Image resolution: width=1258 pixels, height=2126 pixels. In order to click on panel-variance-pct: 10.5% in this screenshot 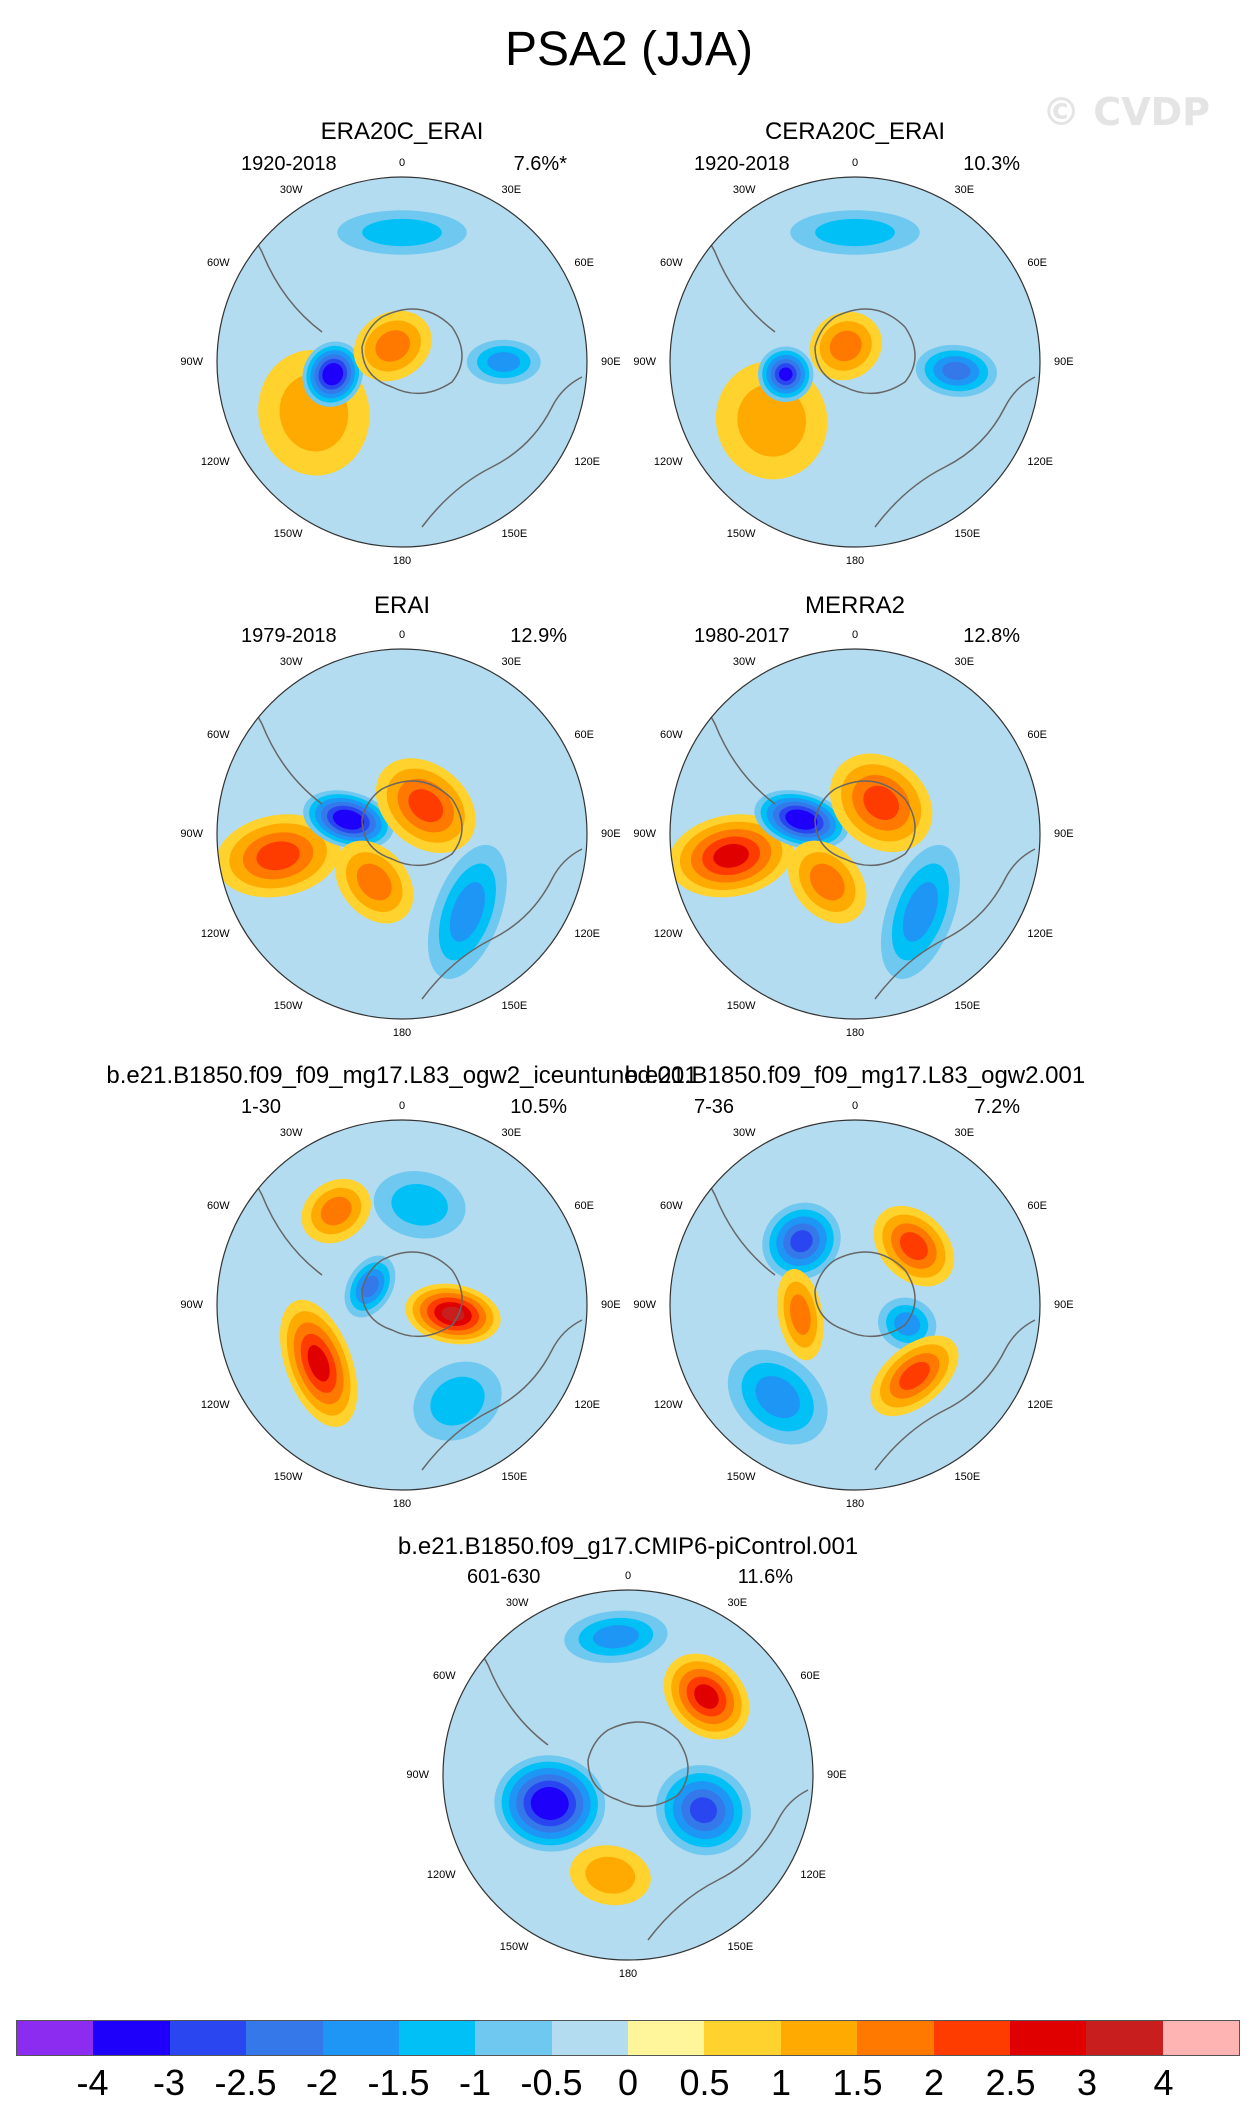, I will do `click(538, 1107)`.